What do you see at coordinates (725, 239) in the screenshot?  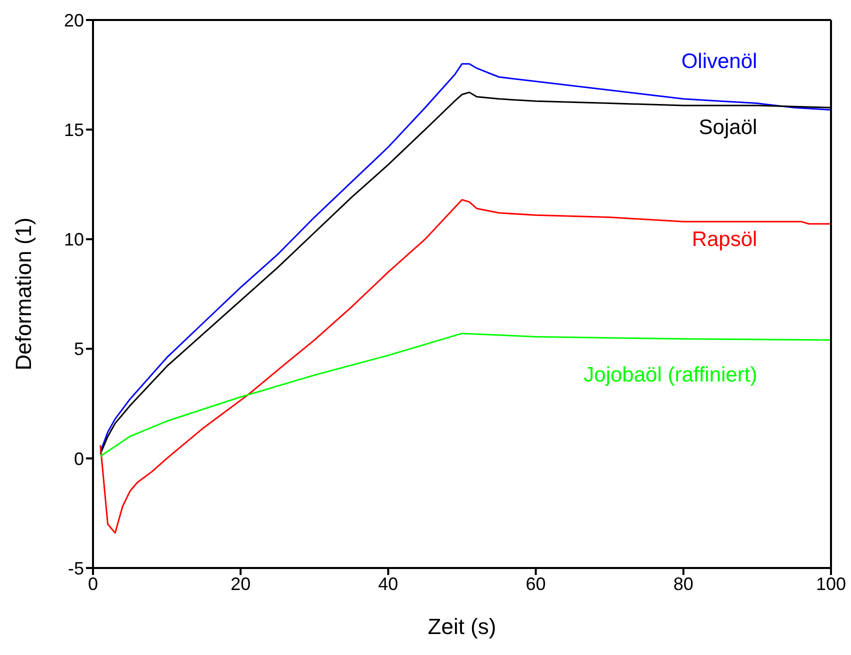 I see `series-label: Rapsöl` at bounding box center [725, 239].